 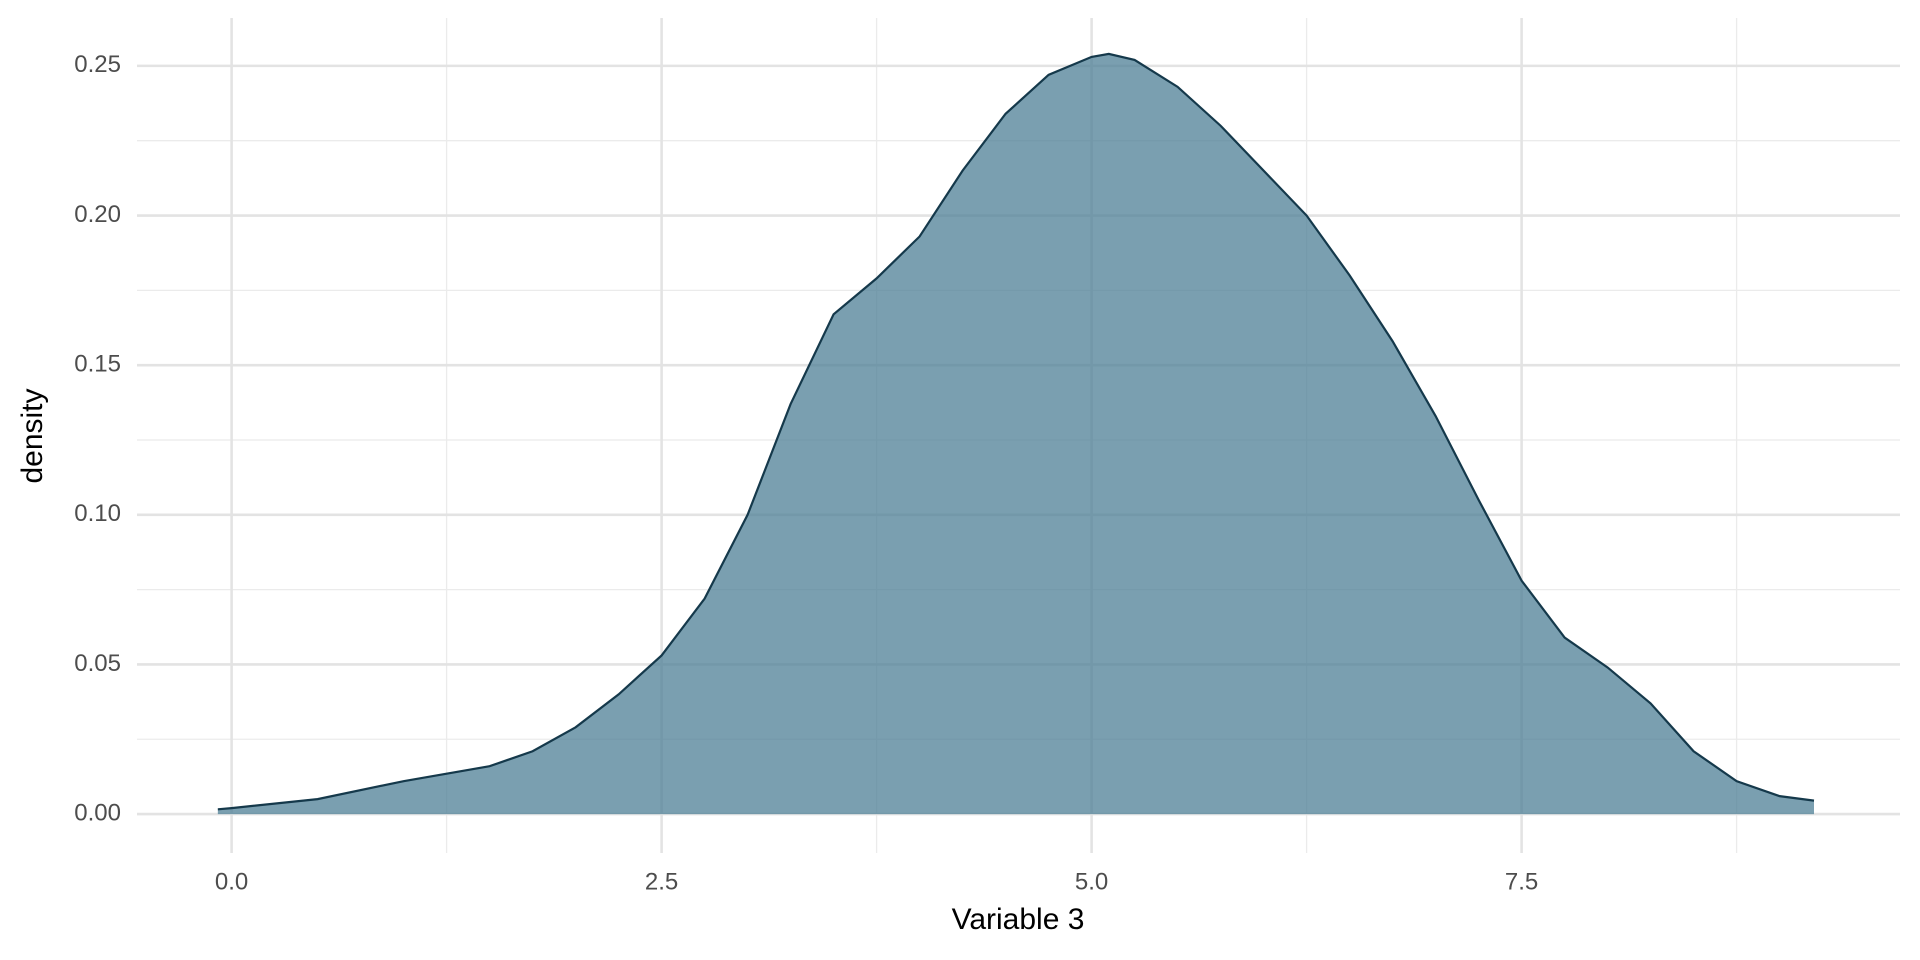 What do you see at coordinates (97, 513) in the screenshot?
I see `y-tick-label: 0.10` at bounding box center [97, 513].